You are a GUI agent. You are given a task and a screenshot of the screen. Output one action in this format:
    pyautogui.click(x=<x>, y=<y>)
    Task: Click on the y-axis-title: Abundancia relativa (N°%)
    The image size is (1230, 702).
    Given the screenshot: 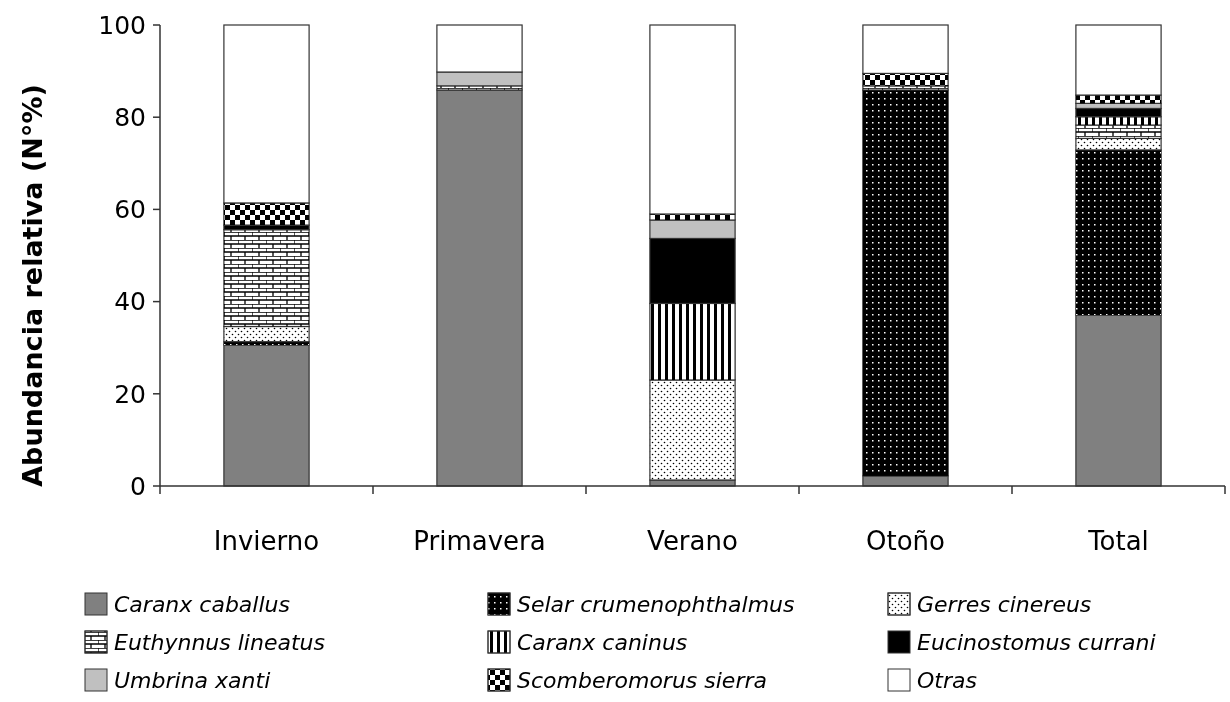 What is the action you would take?
    pyautogui.click(x=32, y=285)
    